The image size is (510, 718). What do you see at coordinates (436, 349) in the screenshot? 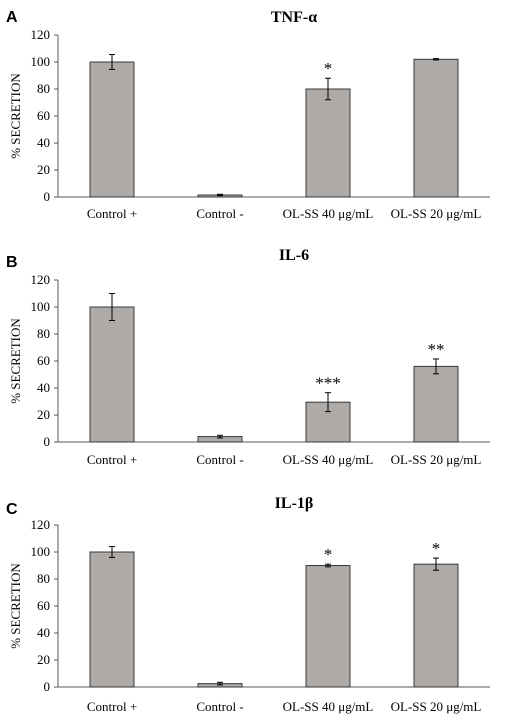
I see `significance-marker: **` at bounding box center [436, 349].